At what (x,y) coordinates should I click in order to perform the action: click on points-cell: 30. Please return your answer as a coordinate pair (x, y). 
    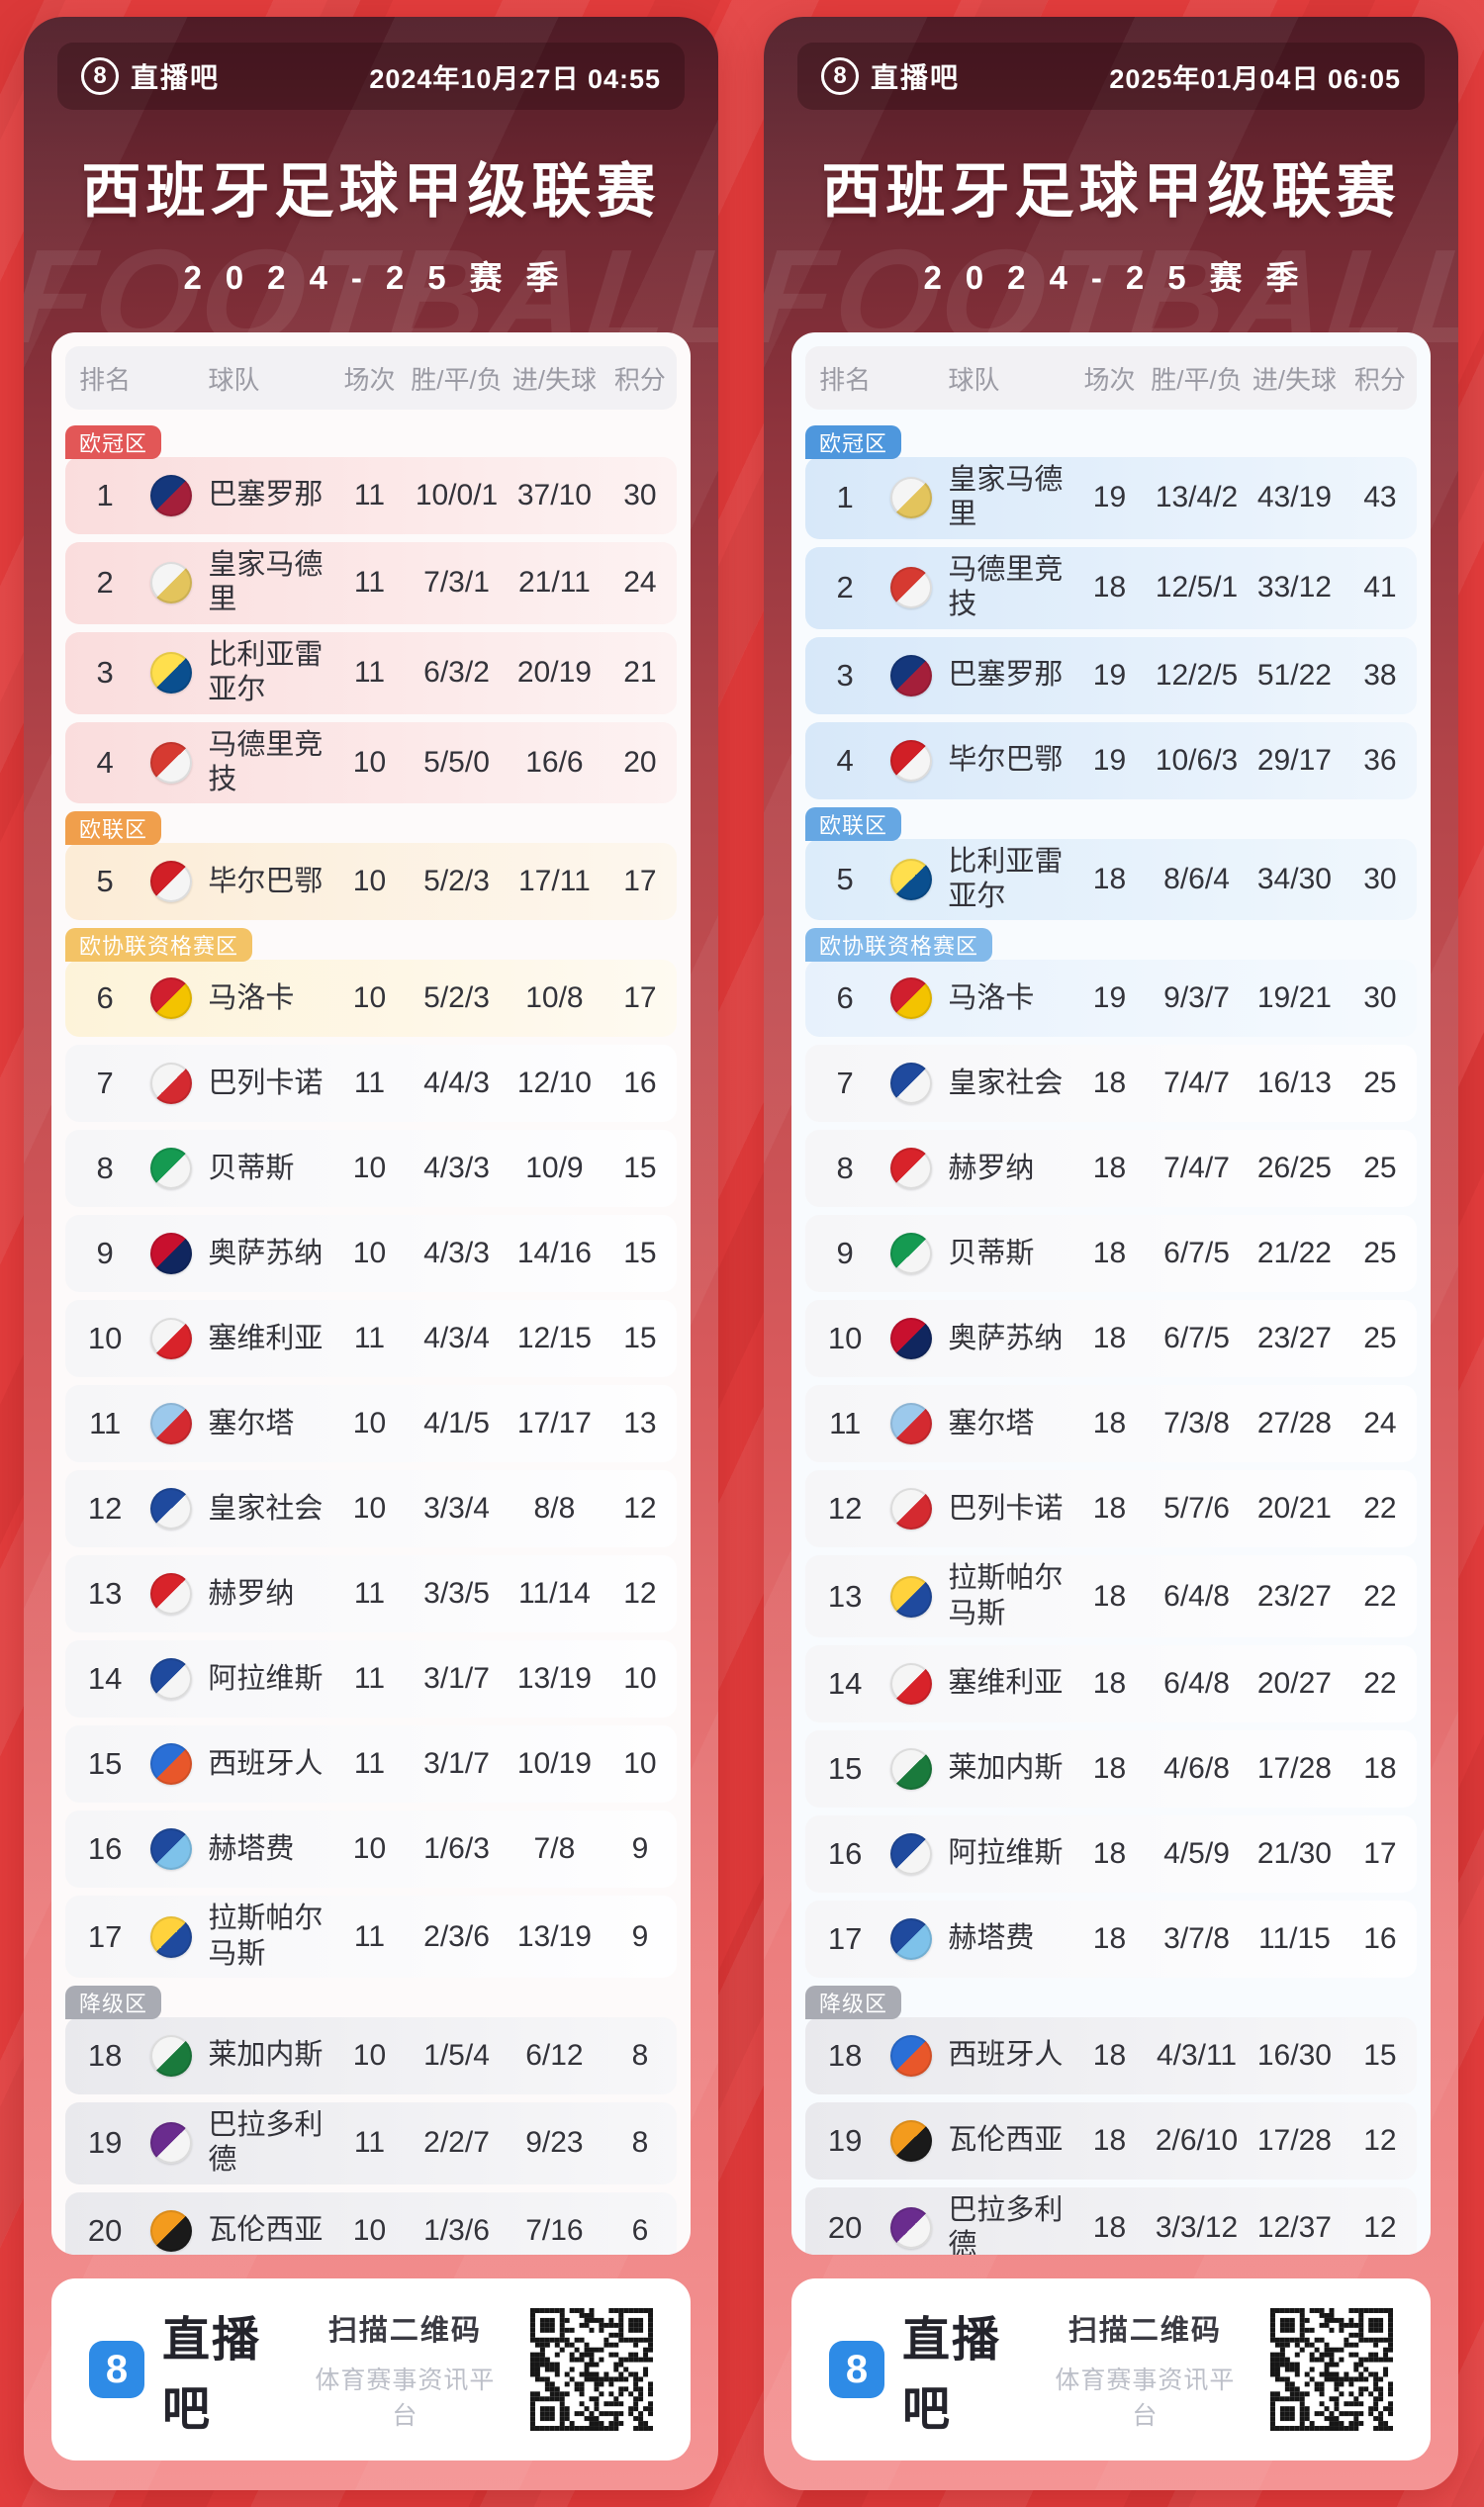
    Looking at the image, I should click on (640, 495).